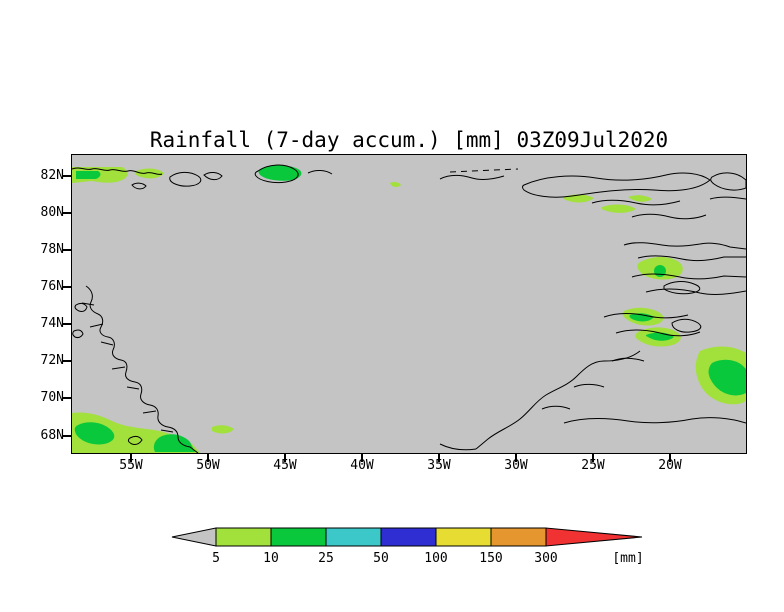 The height and width of the screenshot is (612, 784). Describe the element at coordinates (435, 558) in the screenshot. I see `colorbar-label-100: 100` at that location.